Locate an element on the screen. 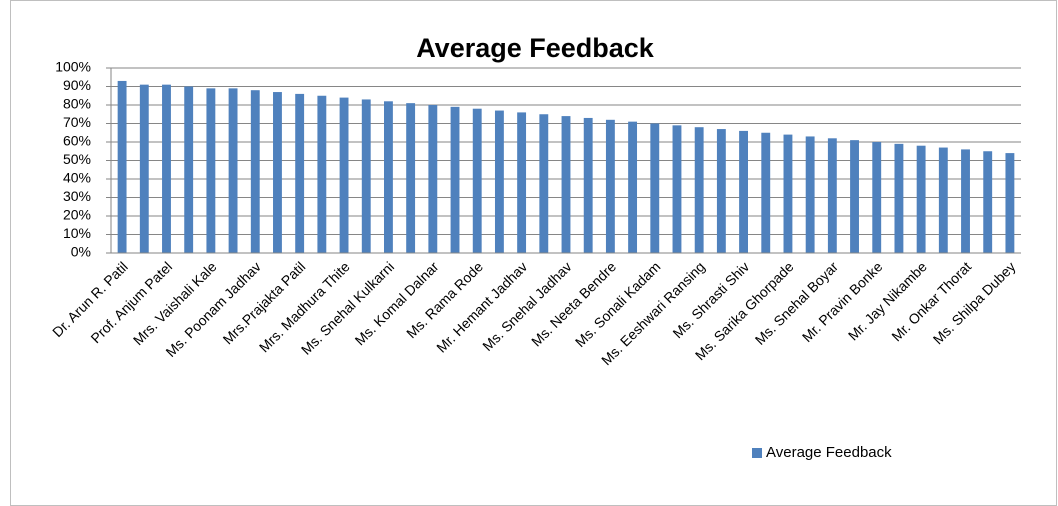 The height and width of the screenshot is (506, 1058). chart-title: Average Feedback is located at coordinates (535, 48).